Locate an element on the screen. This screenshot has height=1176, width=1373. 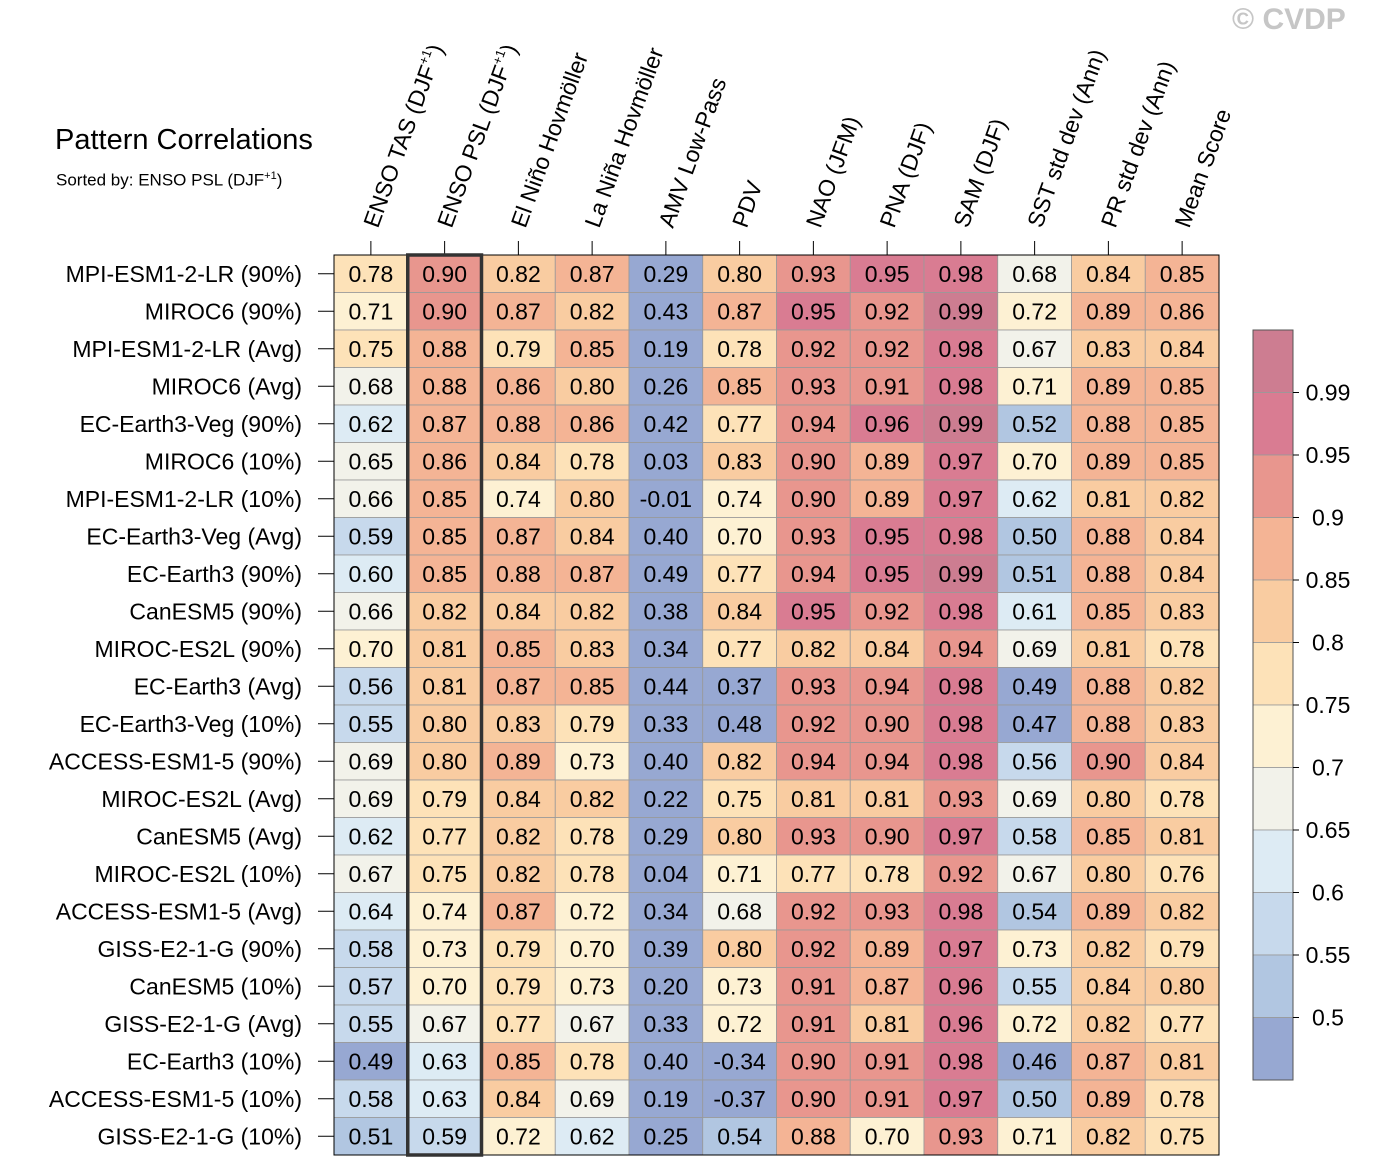
cell-value: 0.96 is located at coordinates (960, 986).